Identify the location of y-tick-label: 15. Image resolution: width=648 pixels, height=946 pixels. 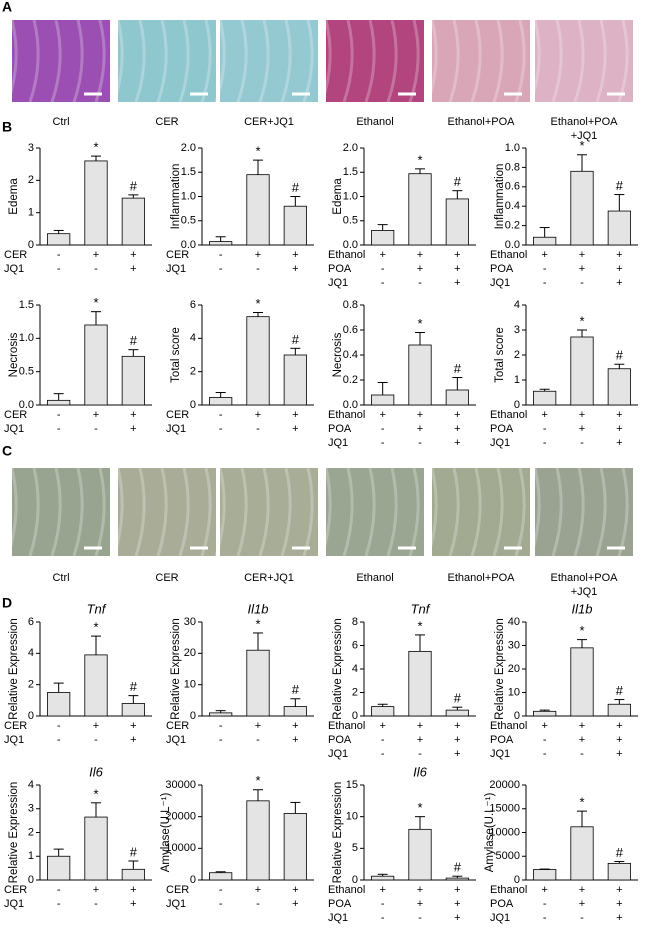
(352, 785).